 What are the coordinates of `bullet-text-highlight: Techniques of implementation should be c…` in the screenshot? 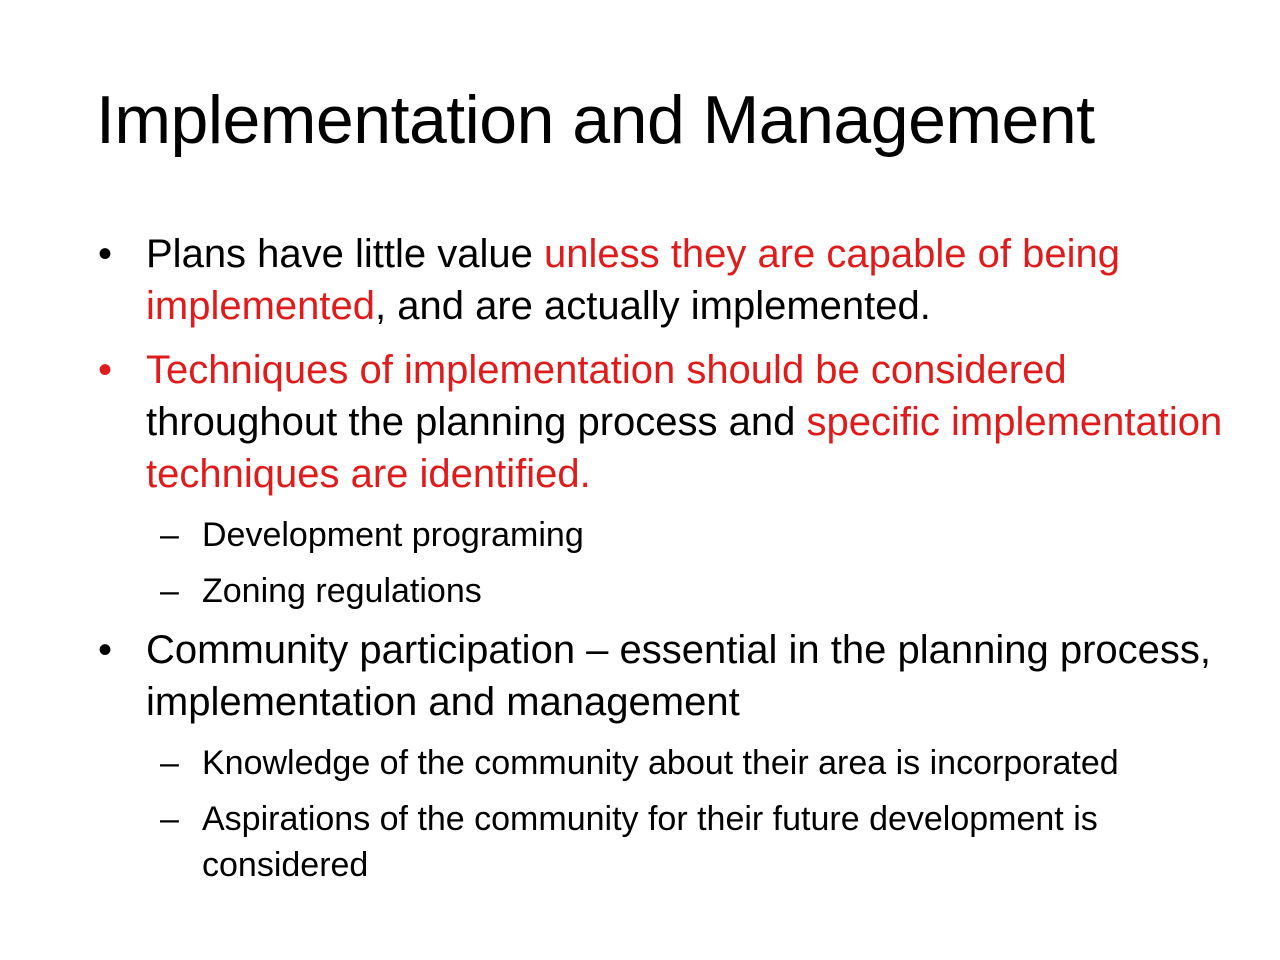 It's located at (606, 370).